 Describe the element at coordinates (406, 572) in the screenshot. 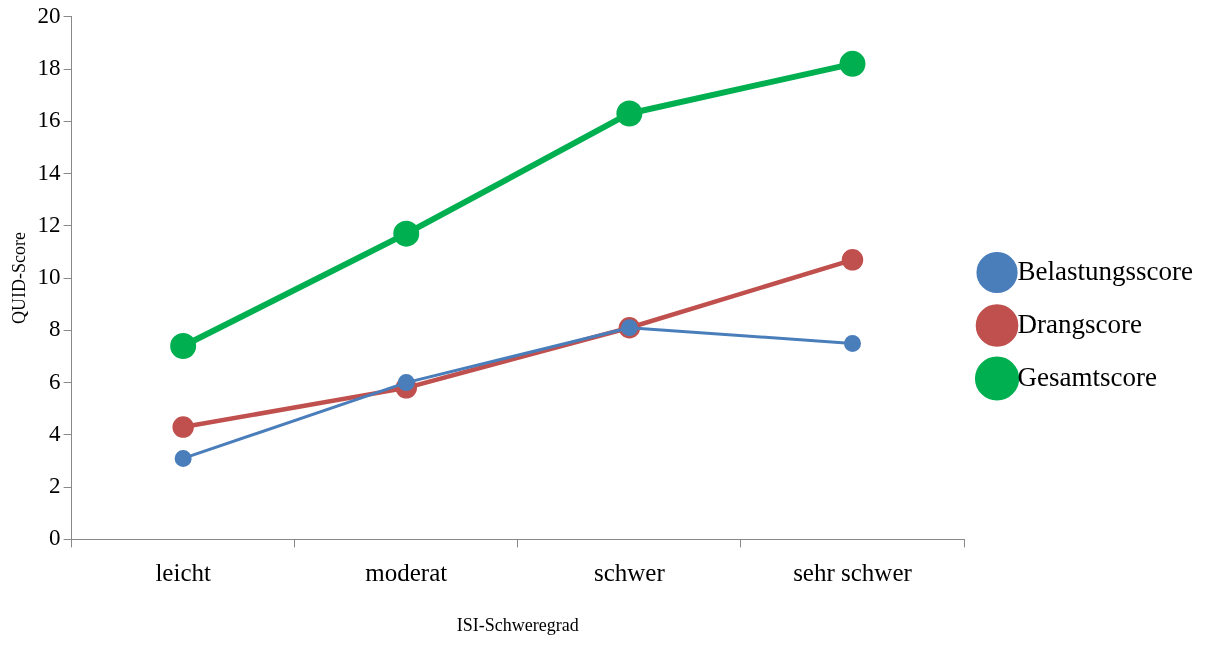

I see `x-tick-label: moderat` at that location.